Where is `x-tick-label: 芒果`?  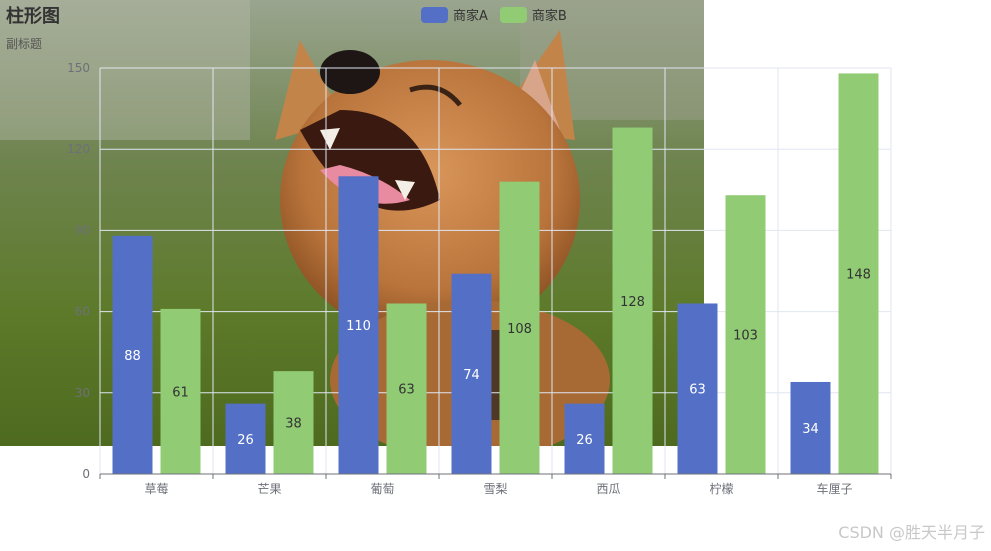
x-tick-label: 芒果 is located at coordinates (269, 488).